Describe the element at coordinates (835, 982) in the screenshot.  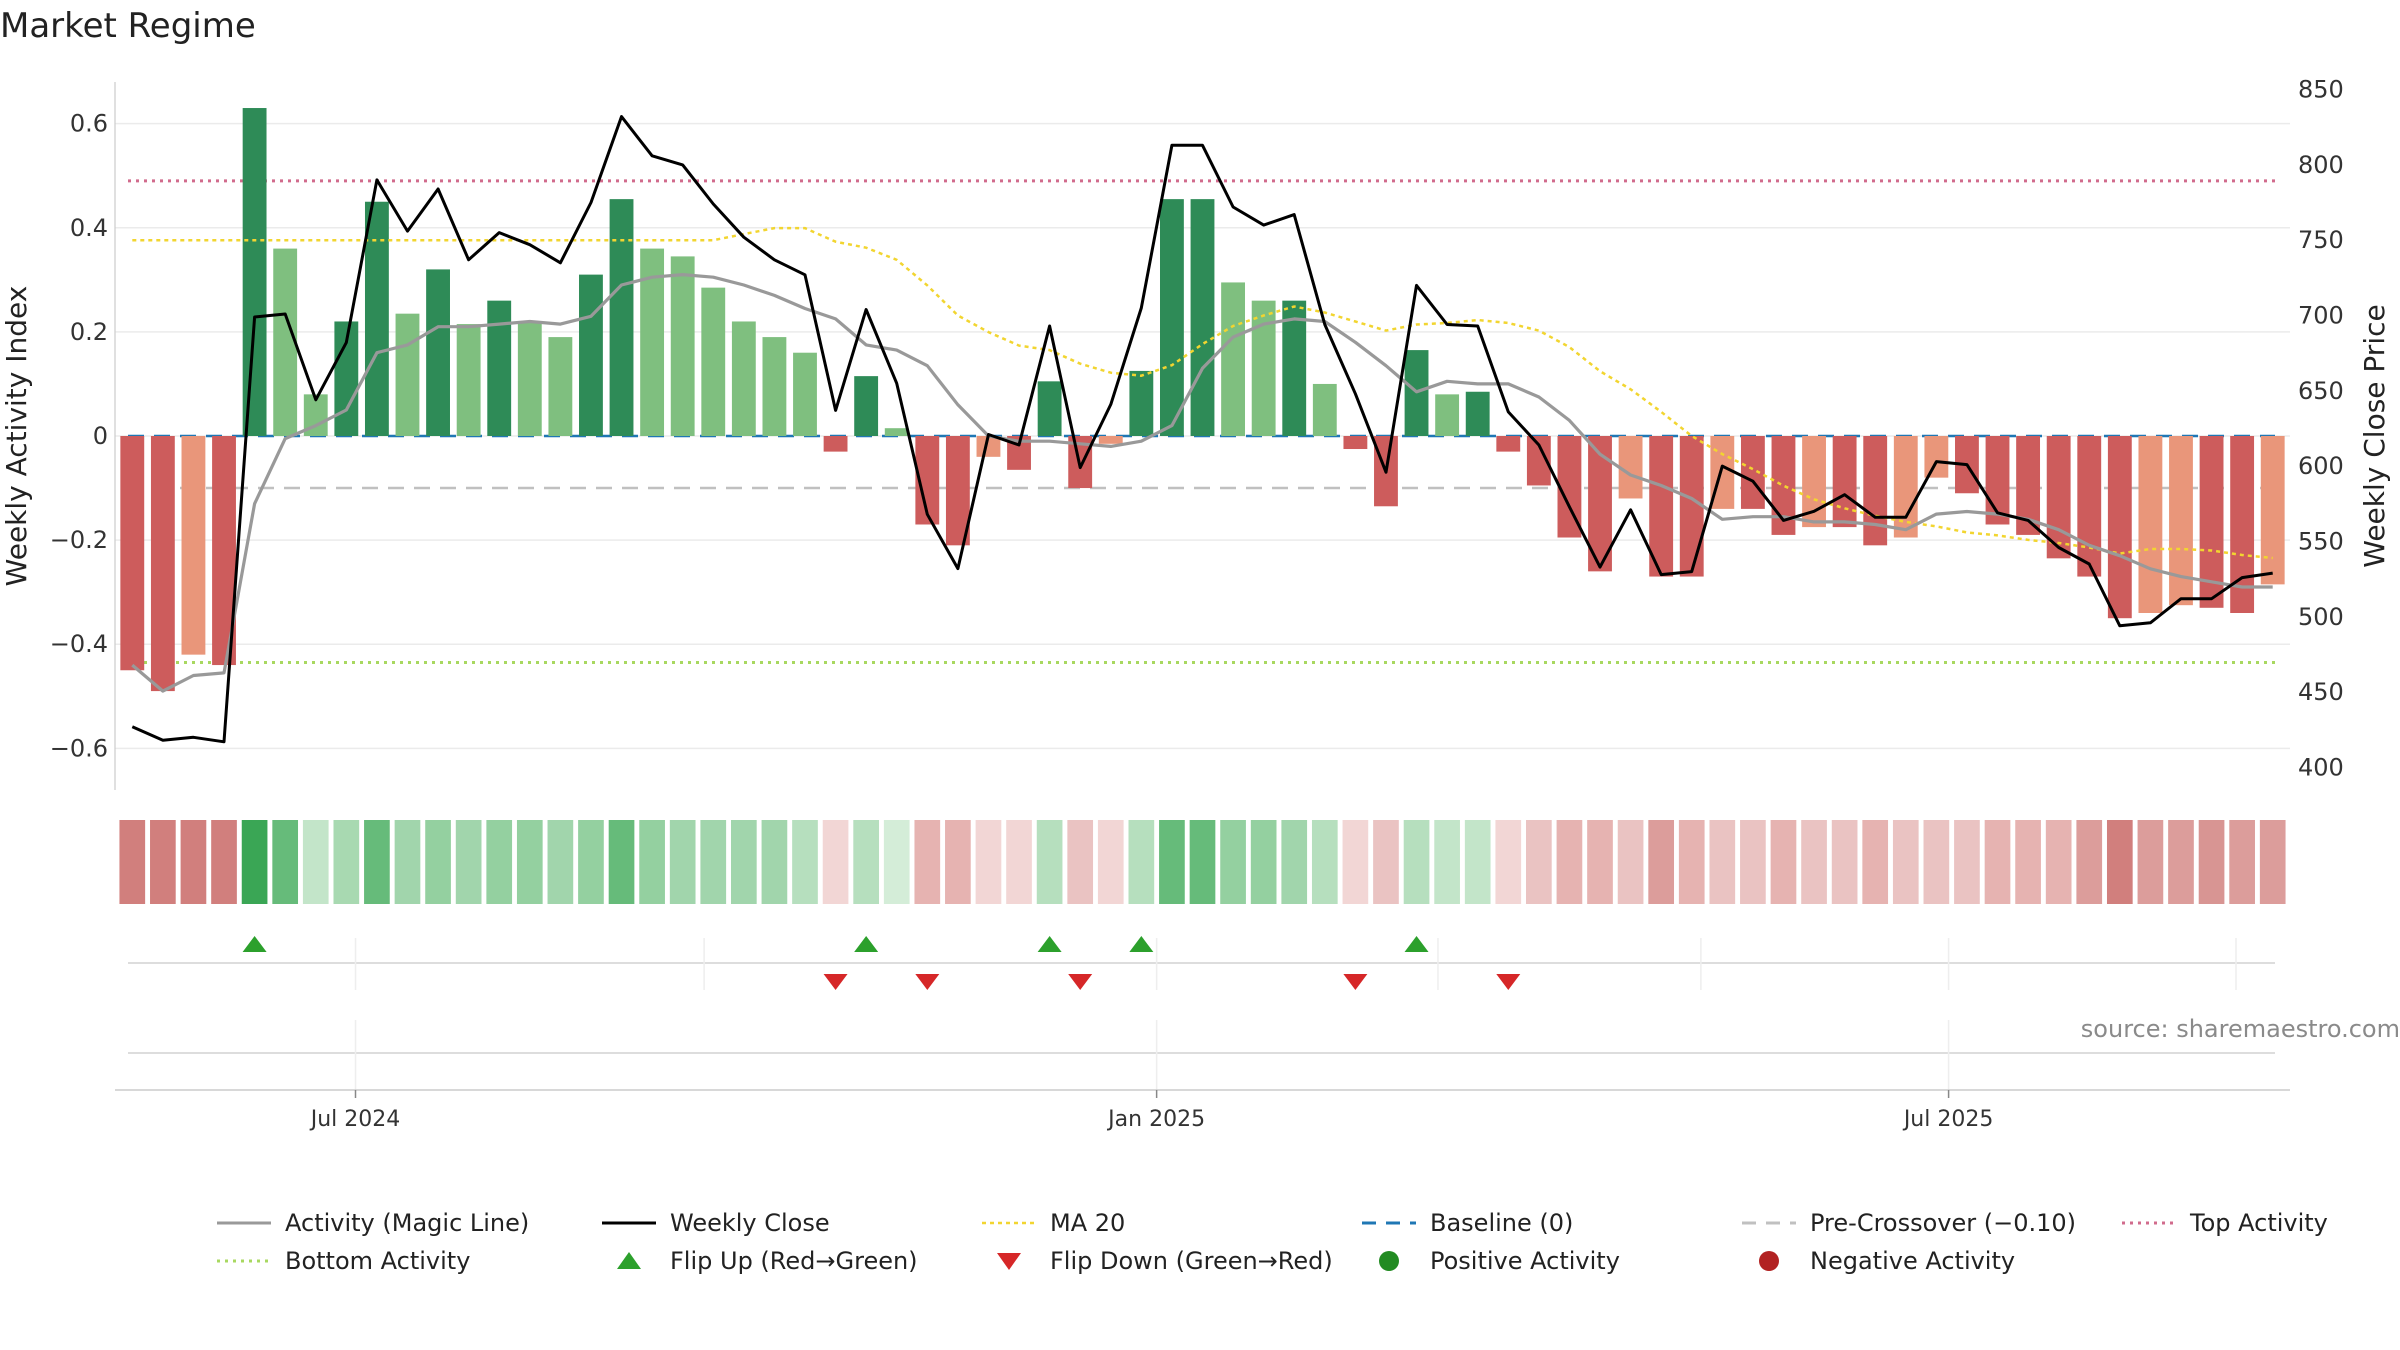
I see `flip-down-marker` at that location.